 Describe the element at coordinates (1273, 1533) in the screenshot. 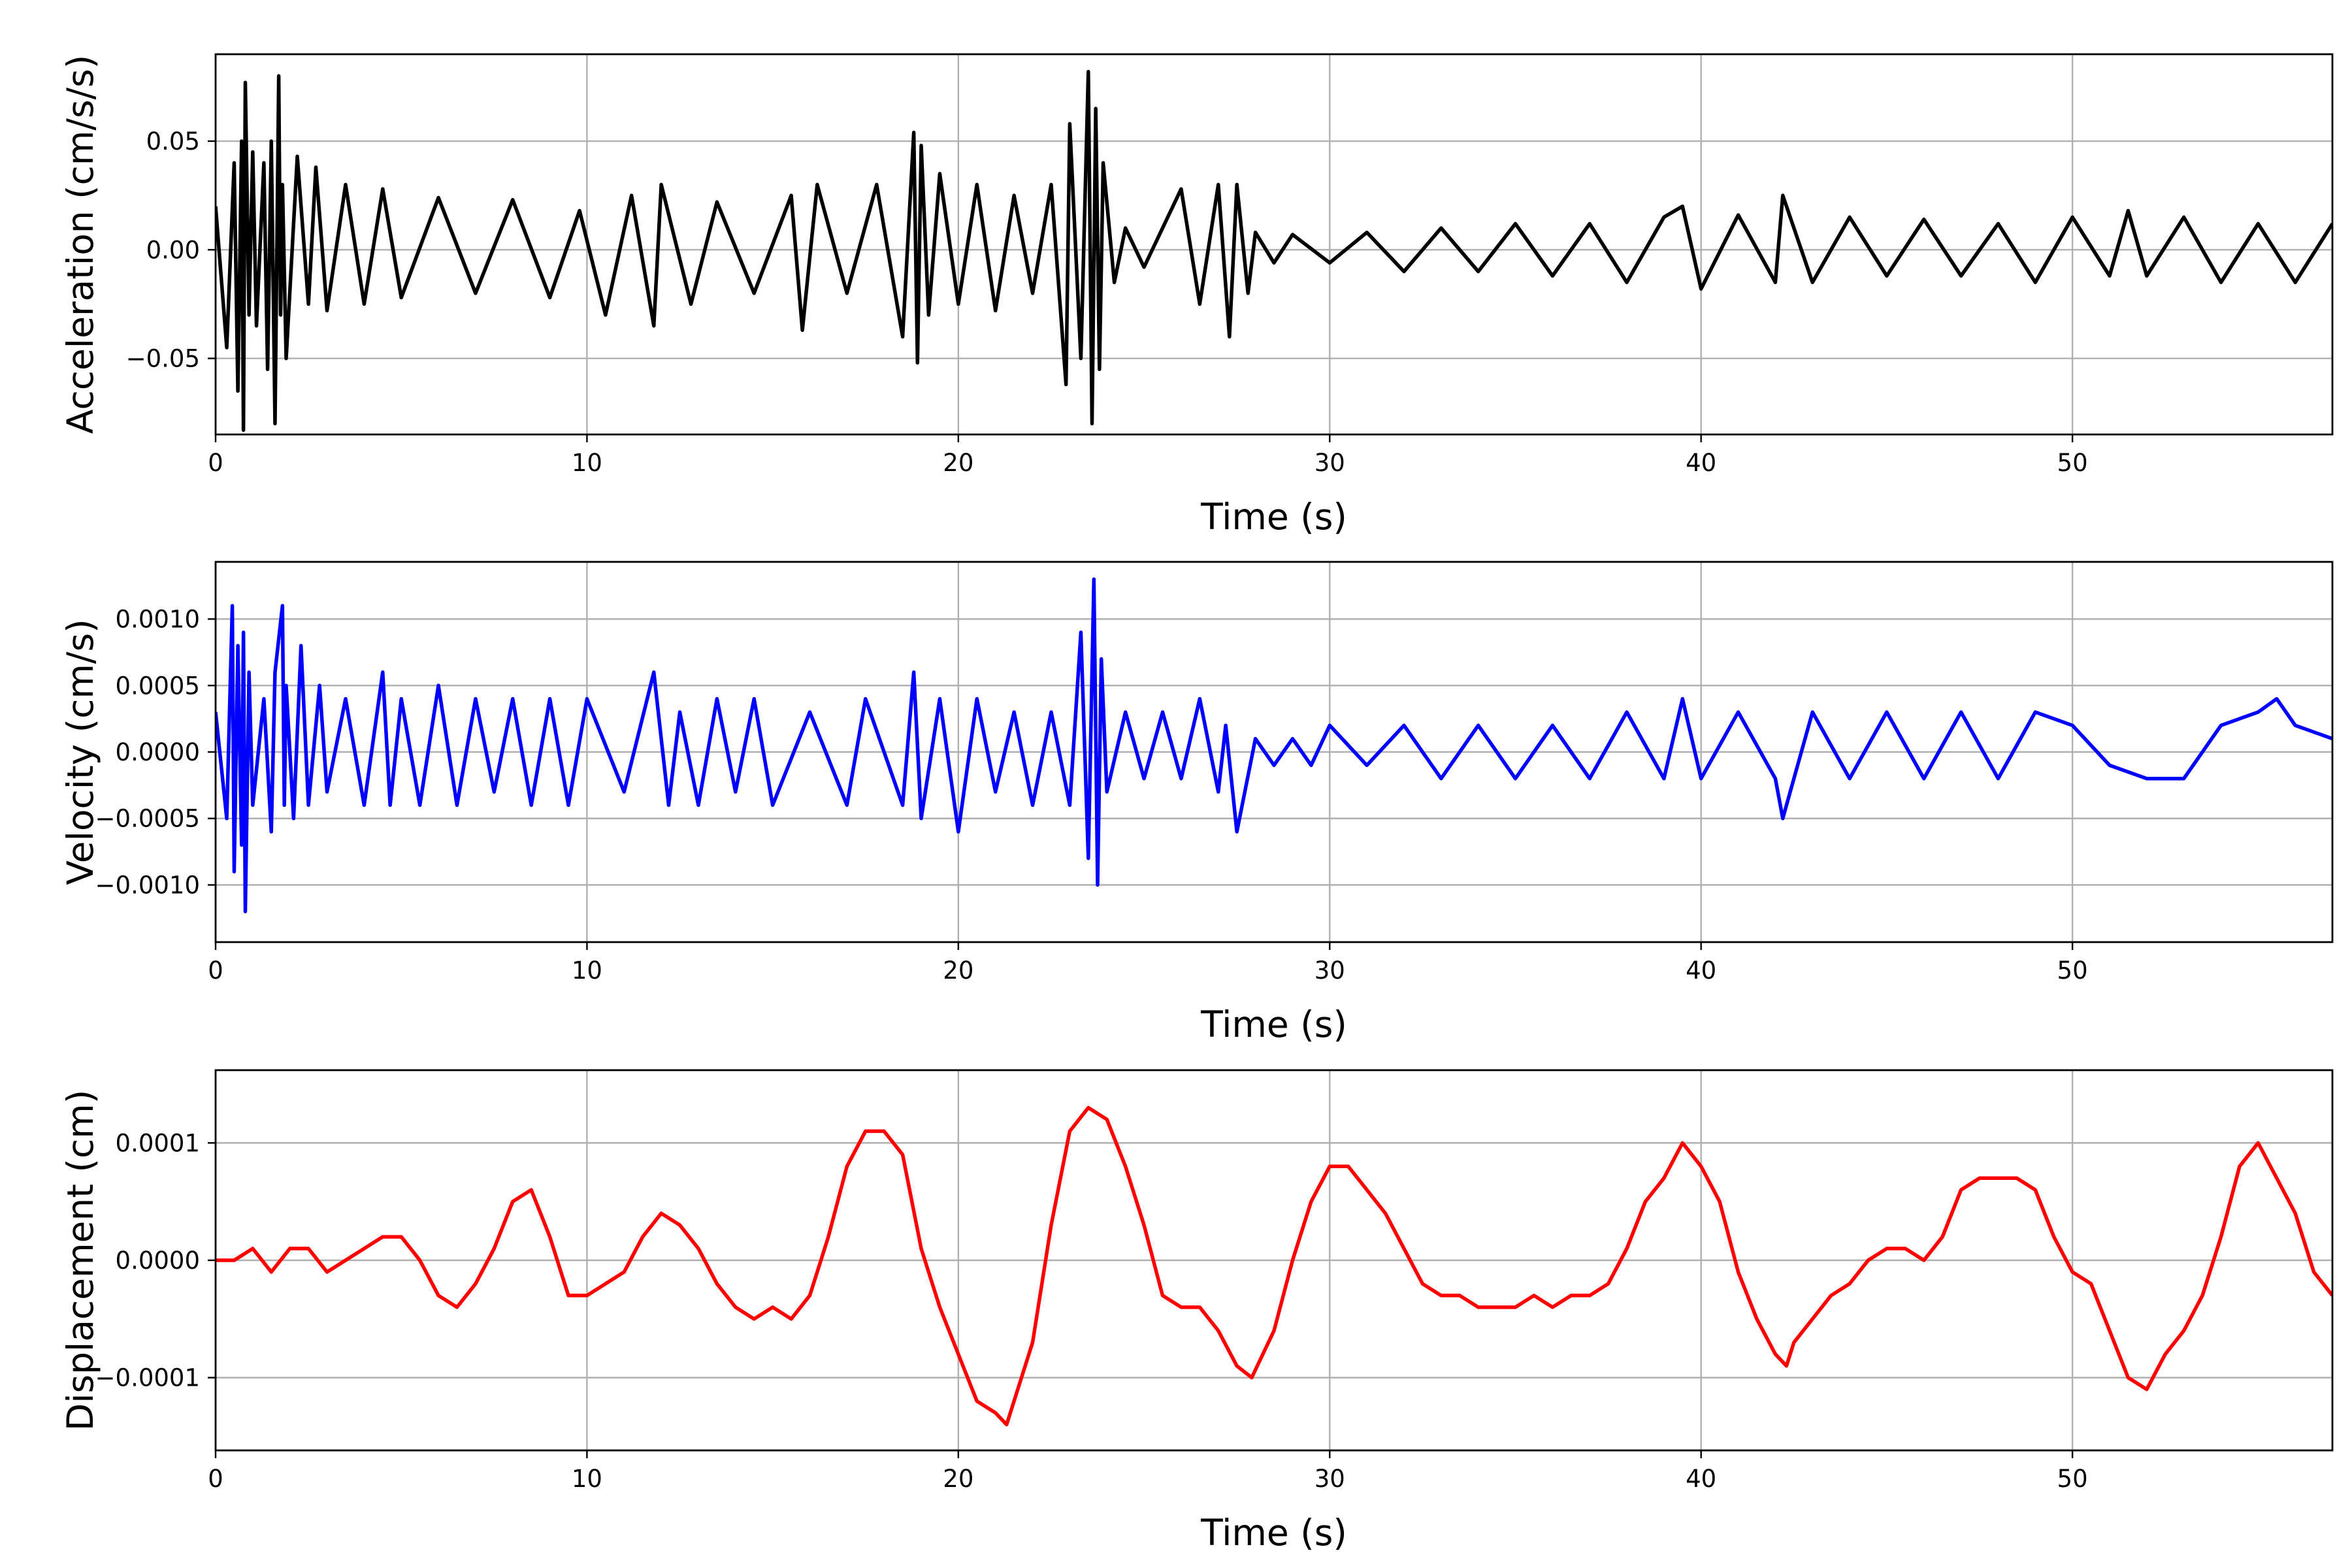

I see `displacement-x-axis-title: Time (s)` at that location.